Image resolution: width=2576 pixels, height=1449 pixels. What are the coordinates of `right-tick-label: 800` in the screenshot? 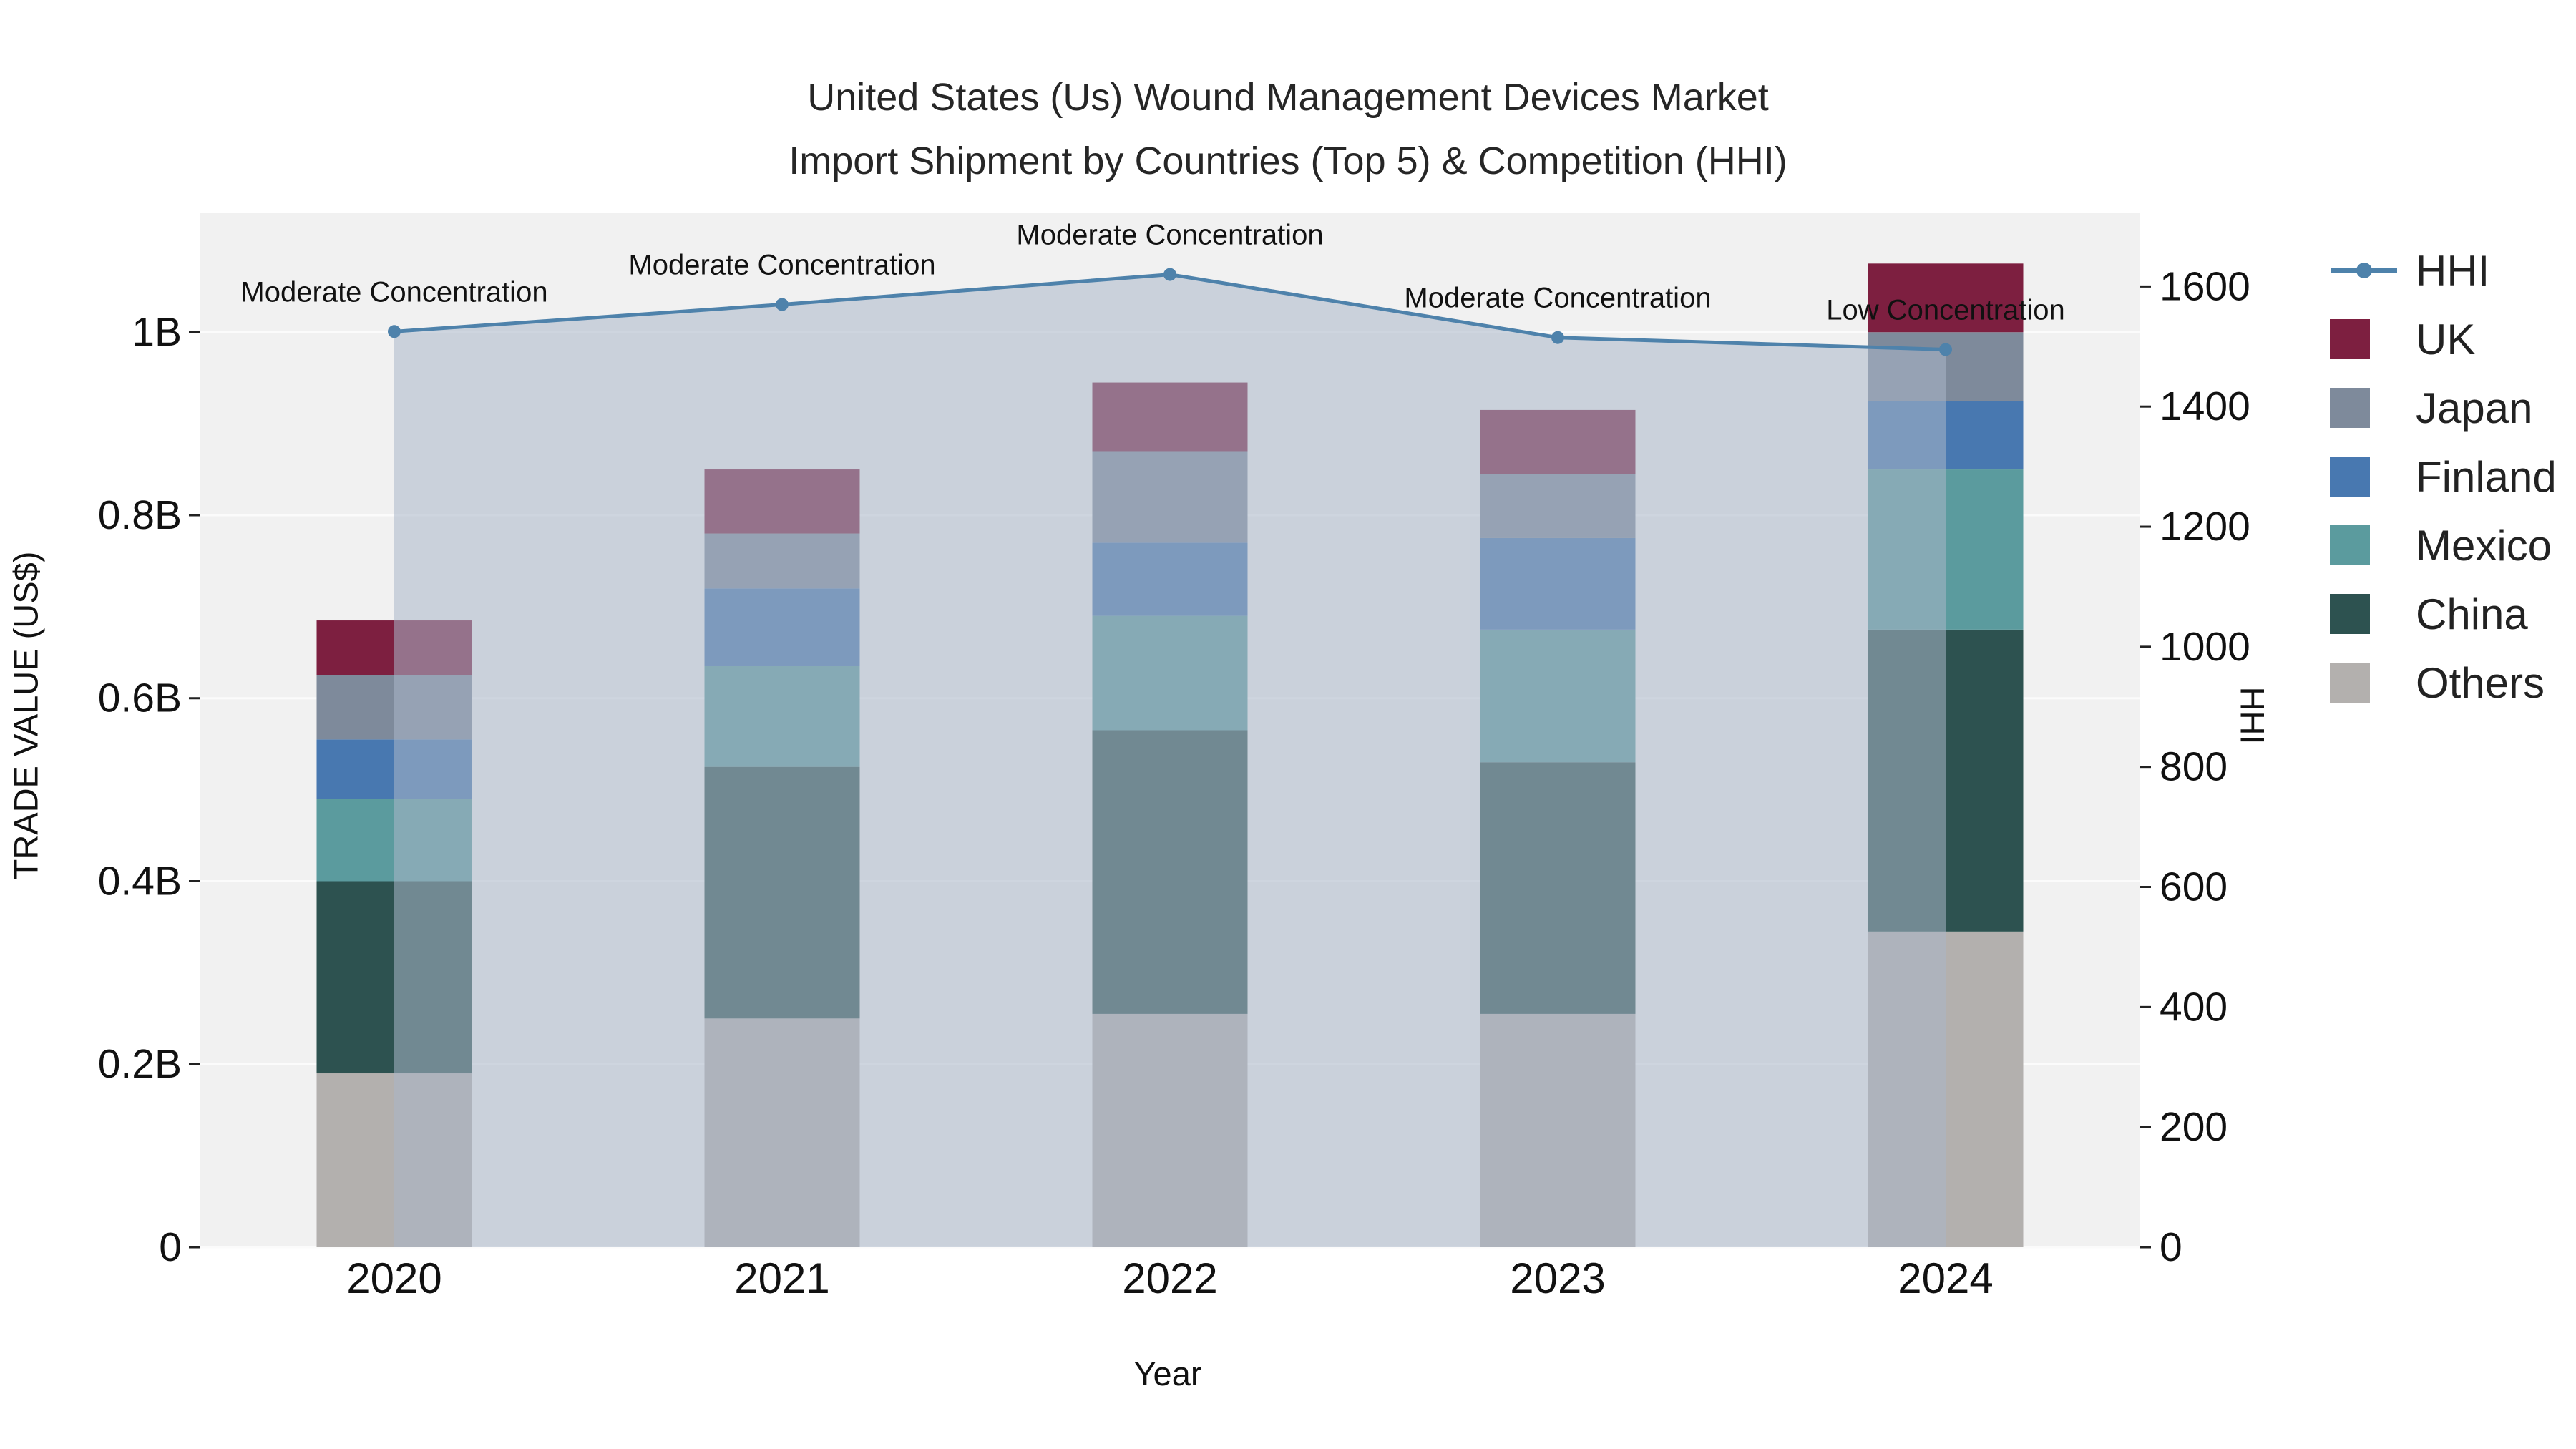 It's located at (2194, 767).